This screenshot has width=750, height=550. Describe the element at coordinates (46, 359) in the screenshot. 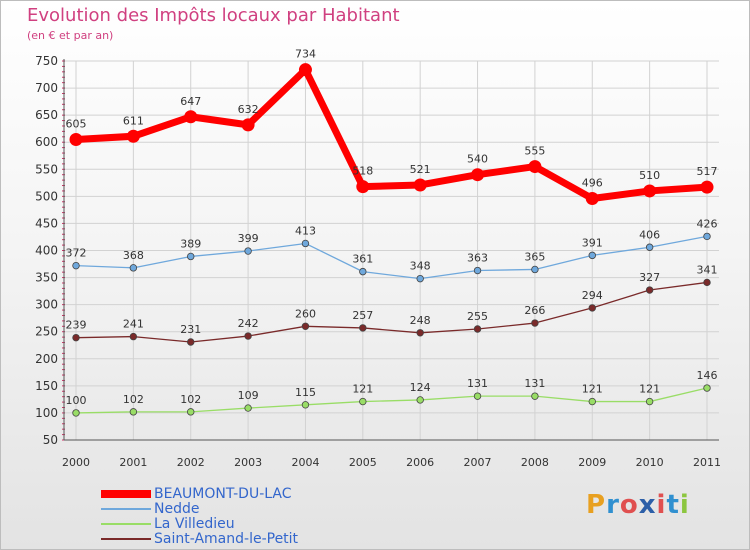

I see `y-tick-label: 200` at that location.